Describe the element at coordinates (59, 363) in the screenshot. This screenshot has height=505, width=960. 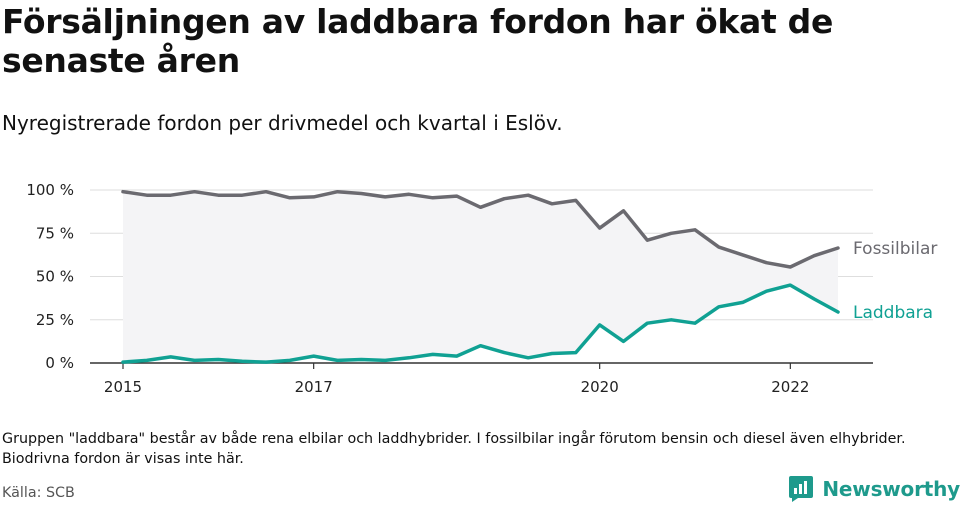
I see `y-tick-label: 0 %` at that location.